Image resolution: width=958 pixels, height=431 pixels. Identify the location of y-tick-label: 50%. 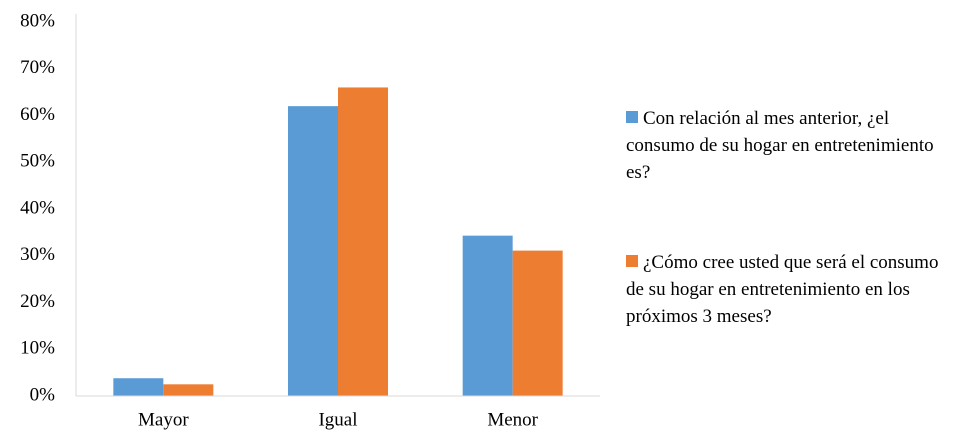
(37, 161).